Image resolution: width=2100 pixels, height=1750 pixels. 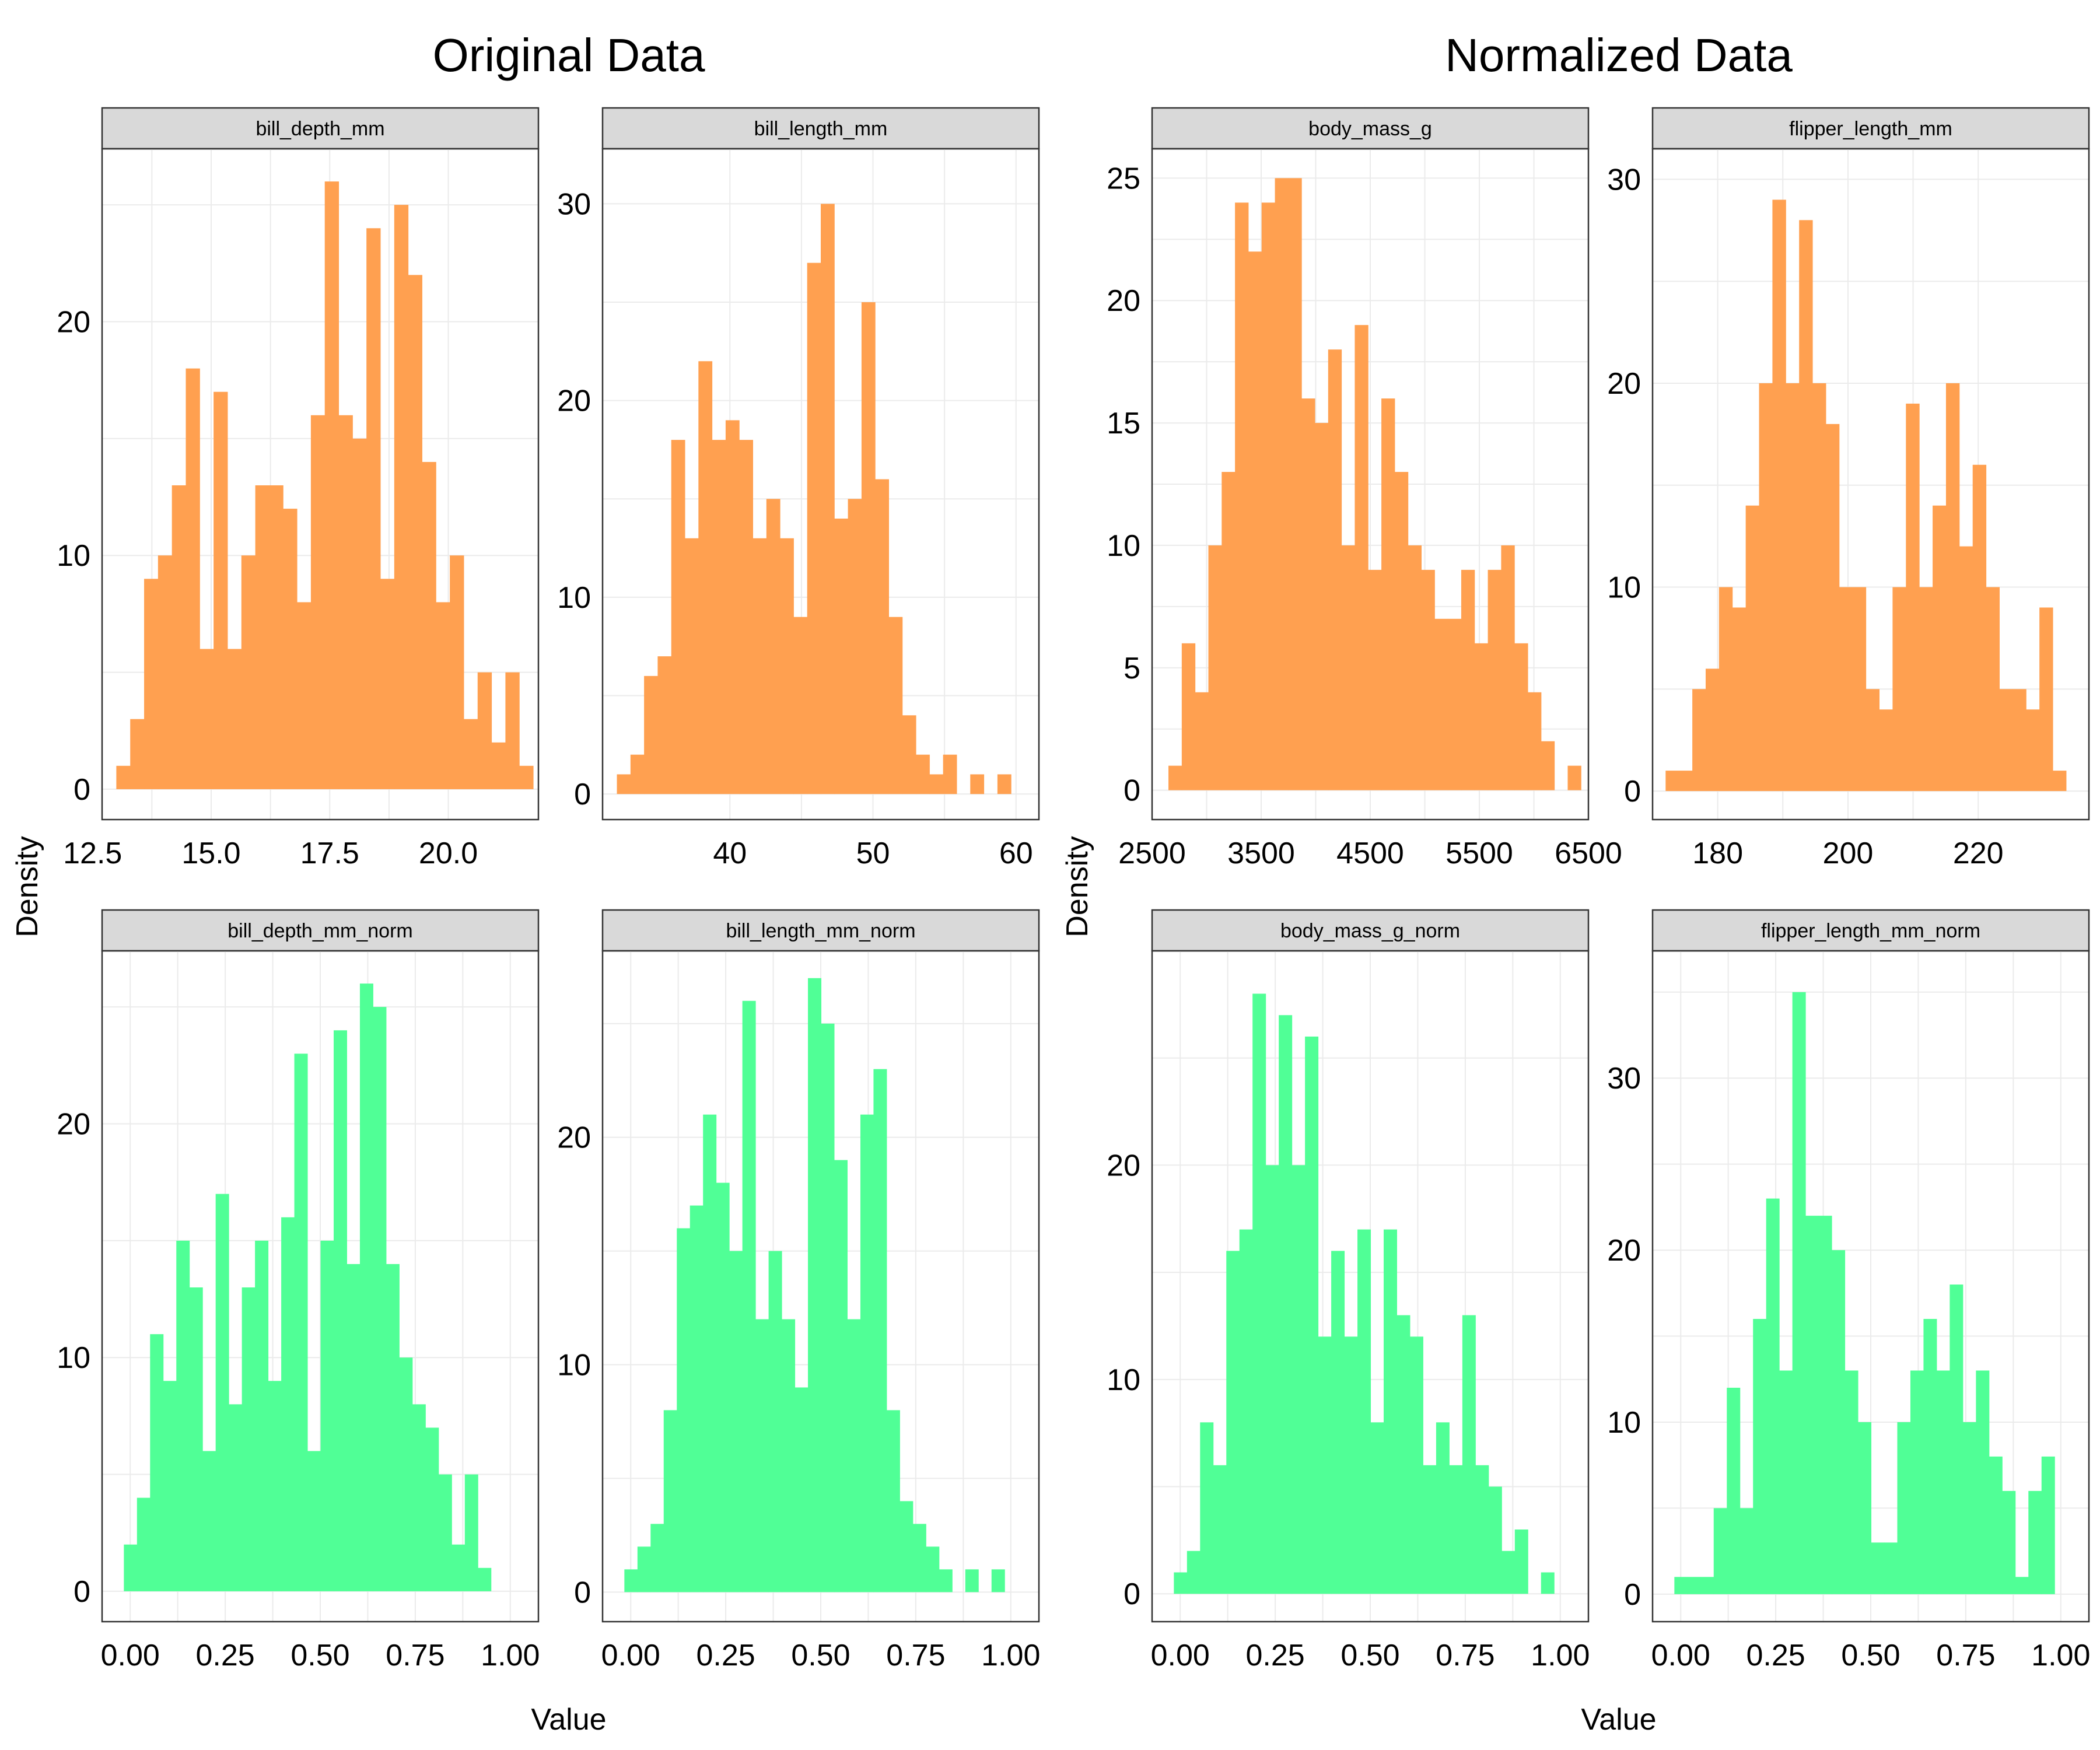 What do you see at coordinates (448, 853) in the screenshot?
I see `x-tick-label: 20.0` at bounding box center [448, 853].